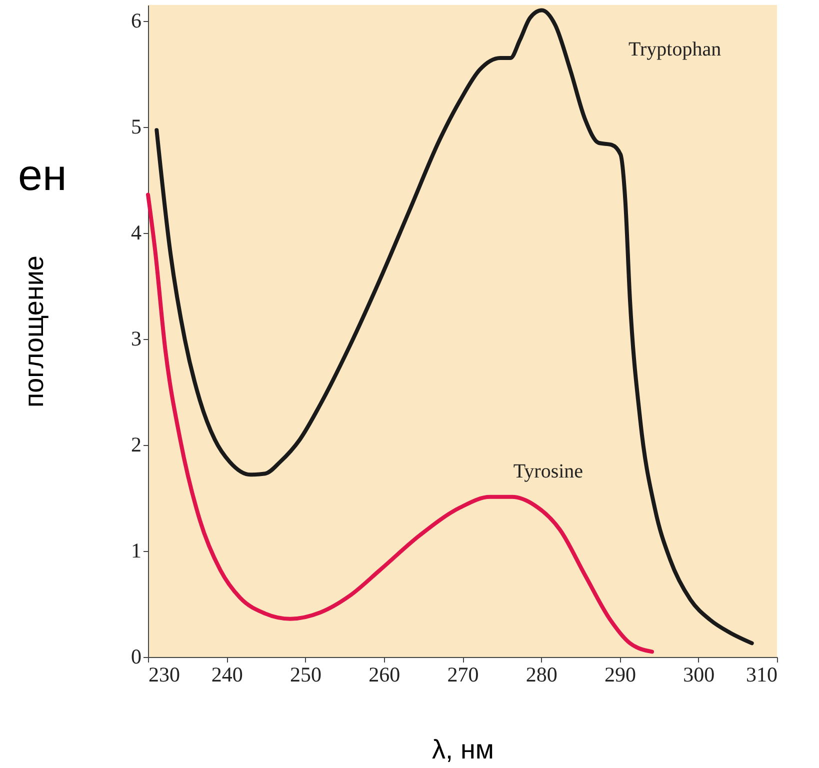 The image size is (819, 768). What do you see at coordinates (136, 20) in the screenshot?
I see `y-tick-label: 6` at bounding box center [136, 20].